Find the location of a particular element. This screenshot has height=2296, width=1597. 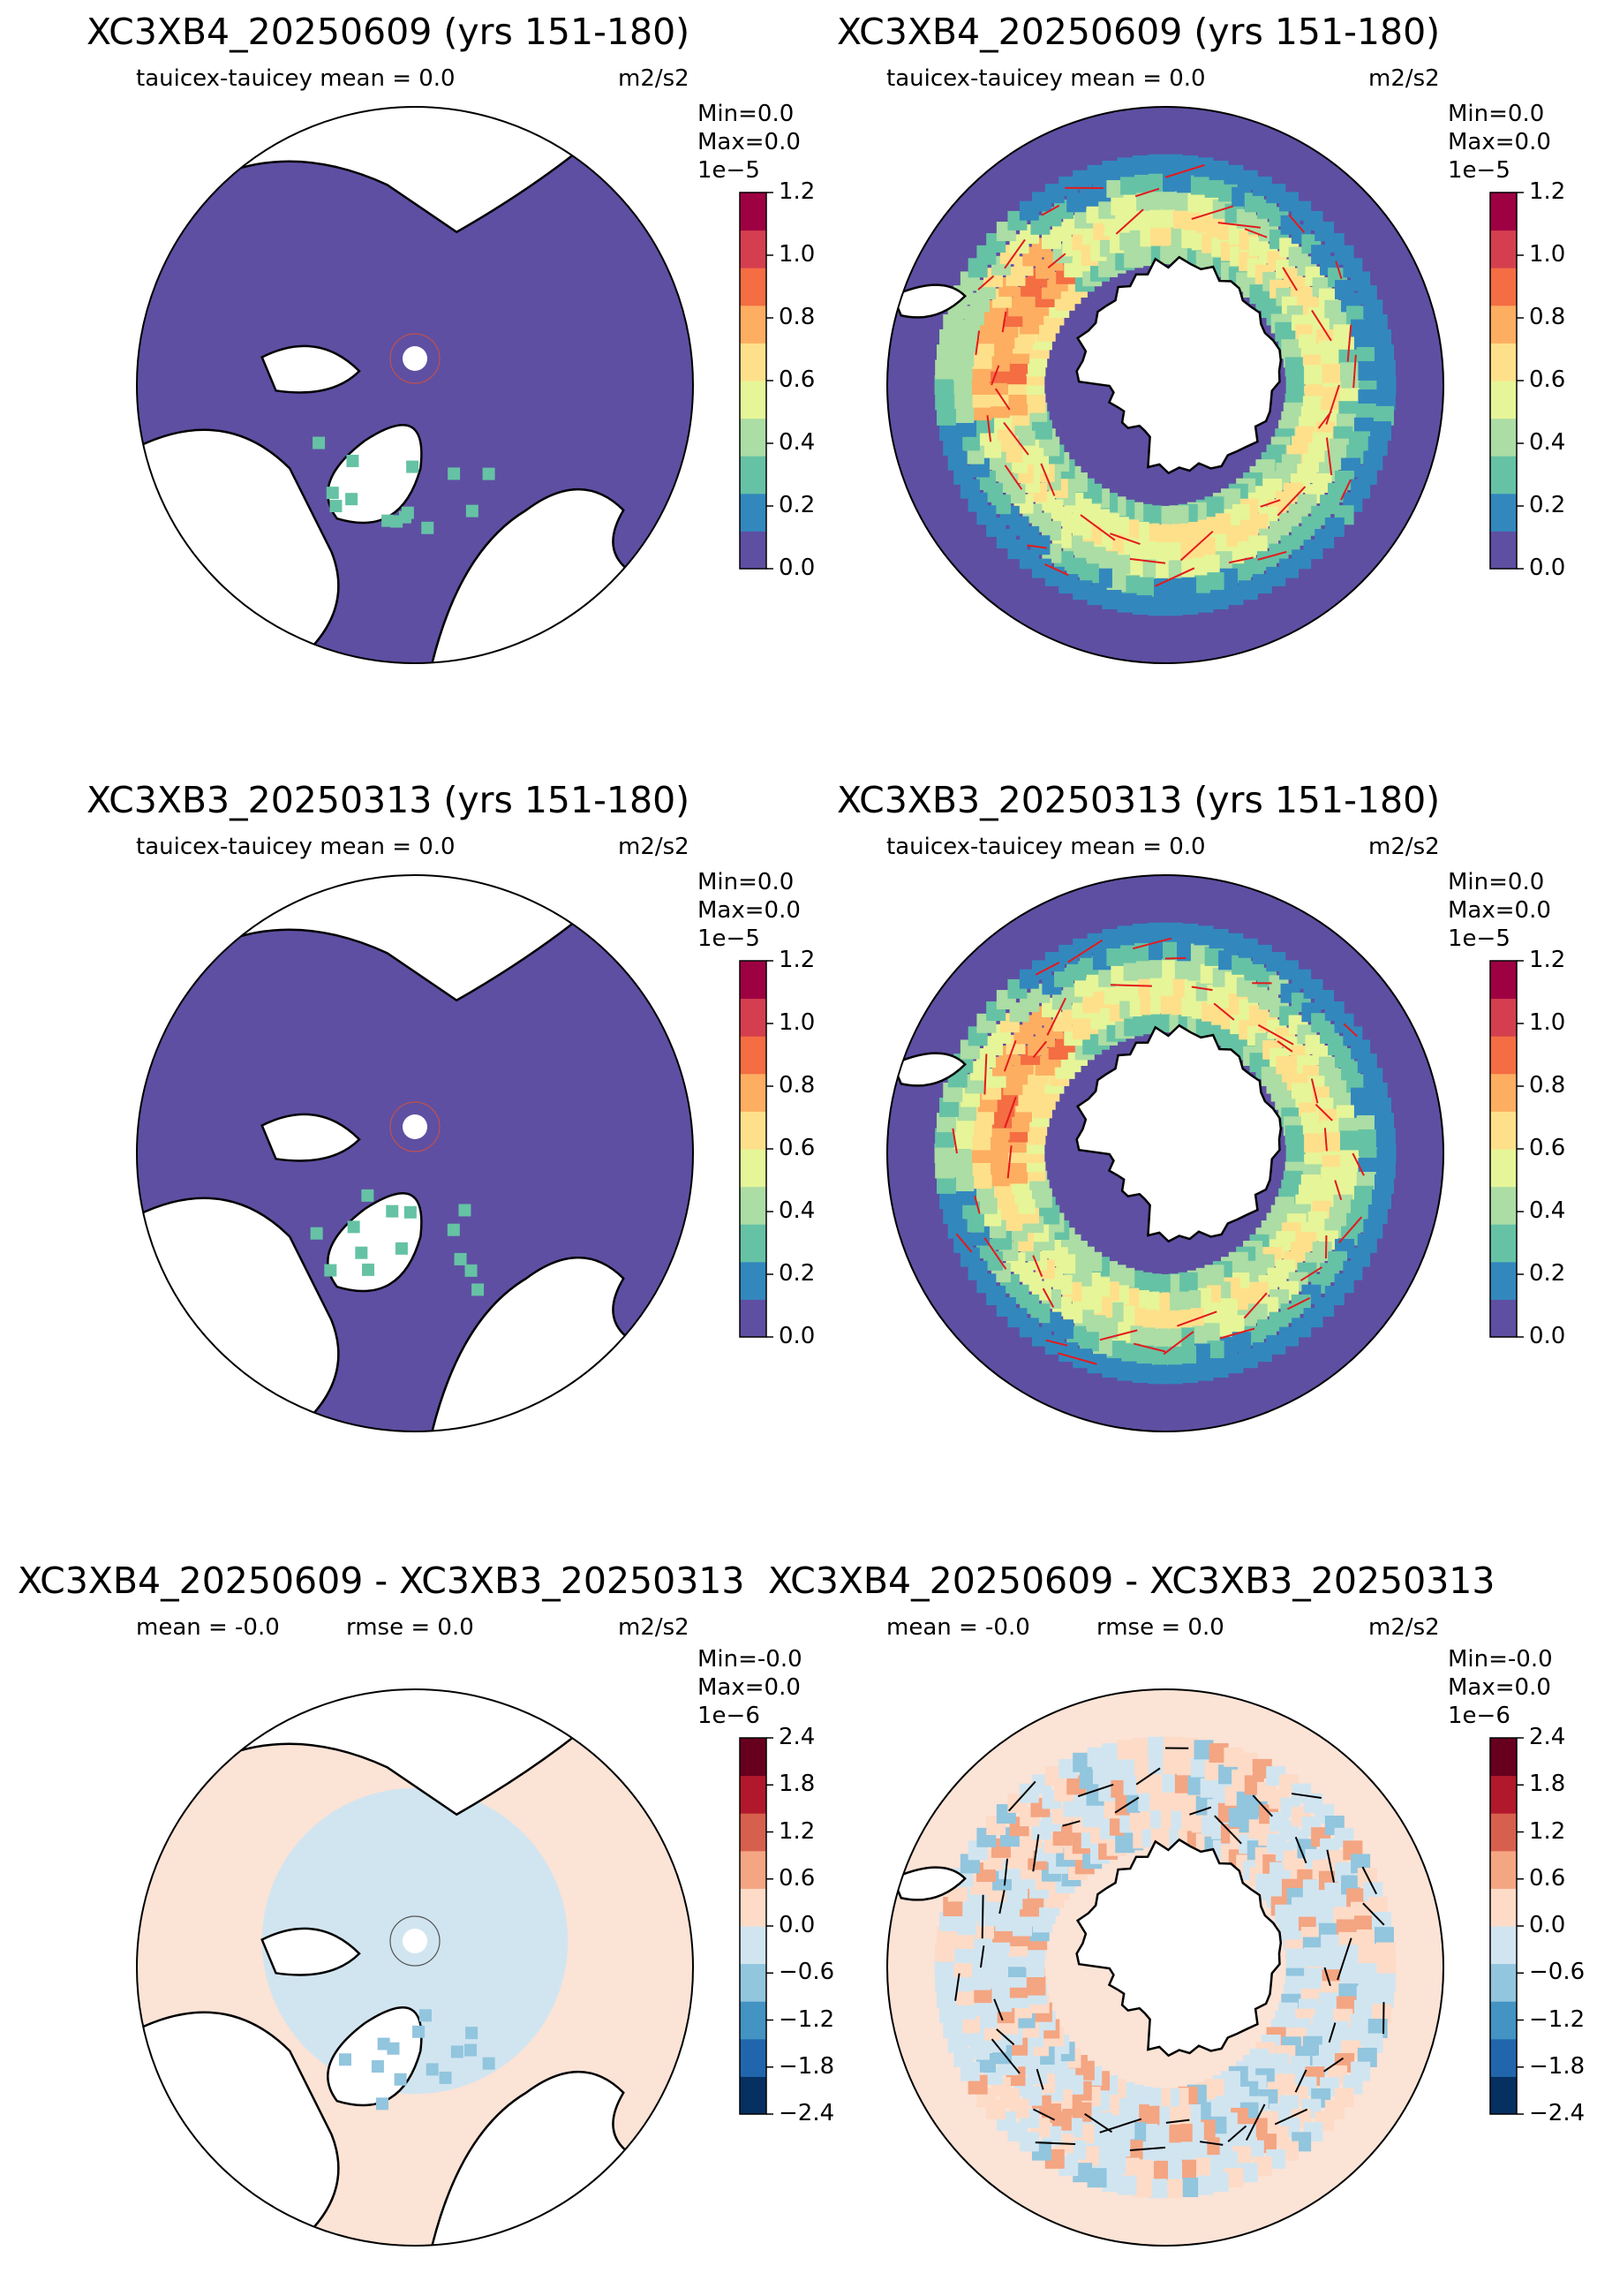

colorbar-tick-label: −0.6 is located at coordinates (1557, 1972).